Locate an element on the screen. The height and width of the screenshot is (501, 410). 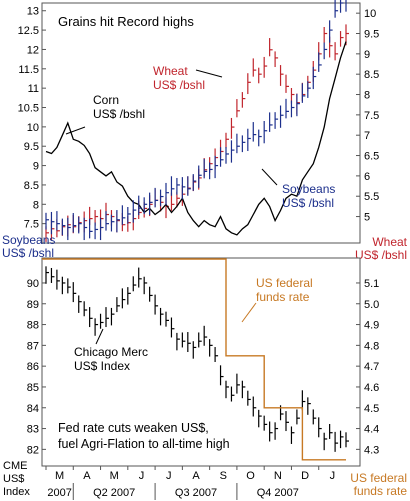
wheat-annotation-pointer is located at coordinates (209, 73).